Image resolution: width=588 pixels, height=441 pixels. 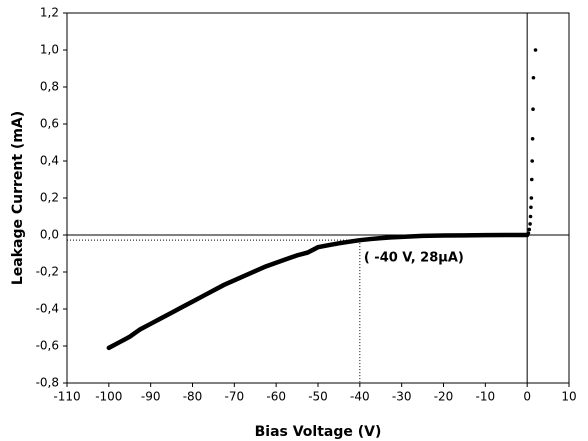 What do you see at coordinates (49, 50) in the screenshot?
I see `y-tick-label: 1,0` at bounding box center [49, 50].